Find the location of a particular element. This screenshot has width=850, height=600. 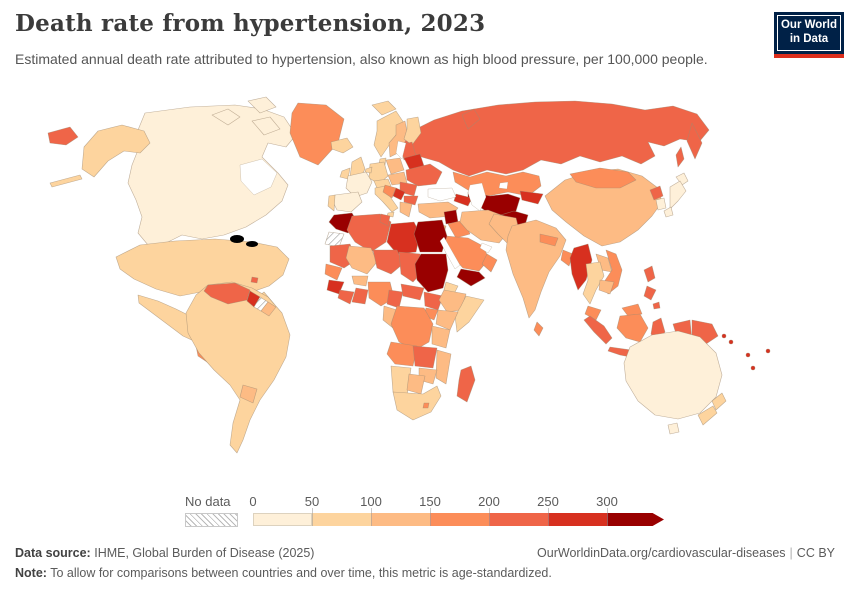

region-madagascar is located at coordinates (466, 384).